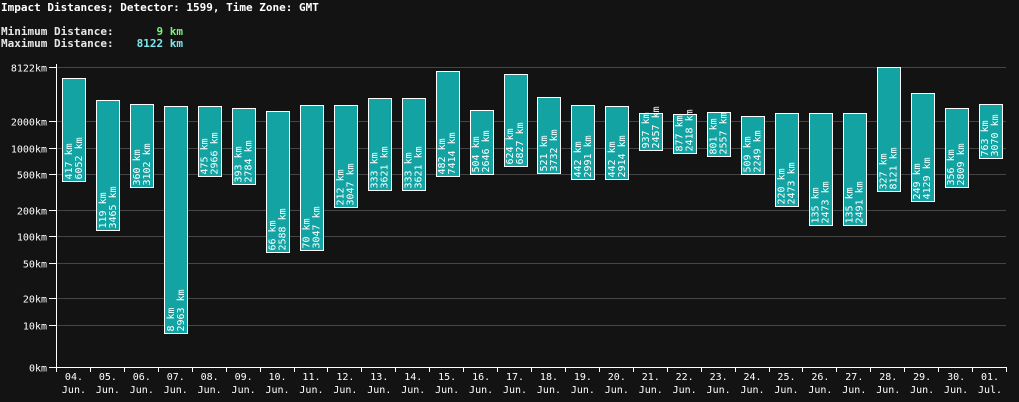 The height and width of the screenshot is (402, 1019). Describe the element at coordinates (32, 176) in the screenshot. I see `y-tick-label: 500km` at that location.